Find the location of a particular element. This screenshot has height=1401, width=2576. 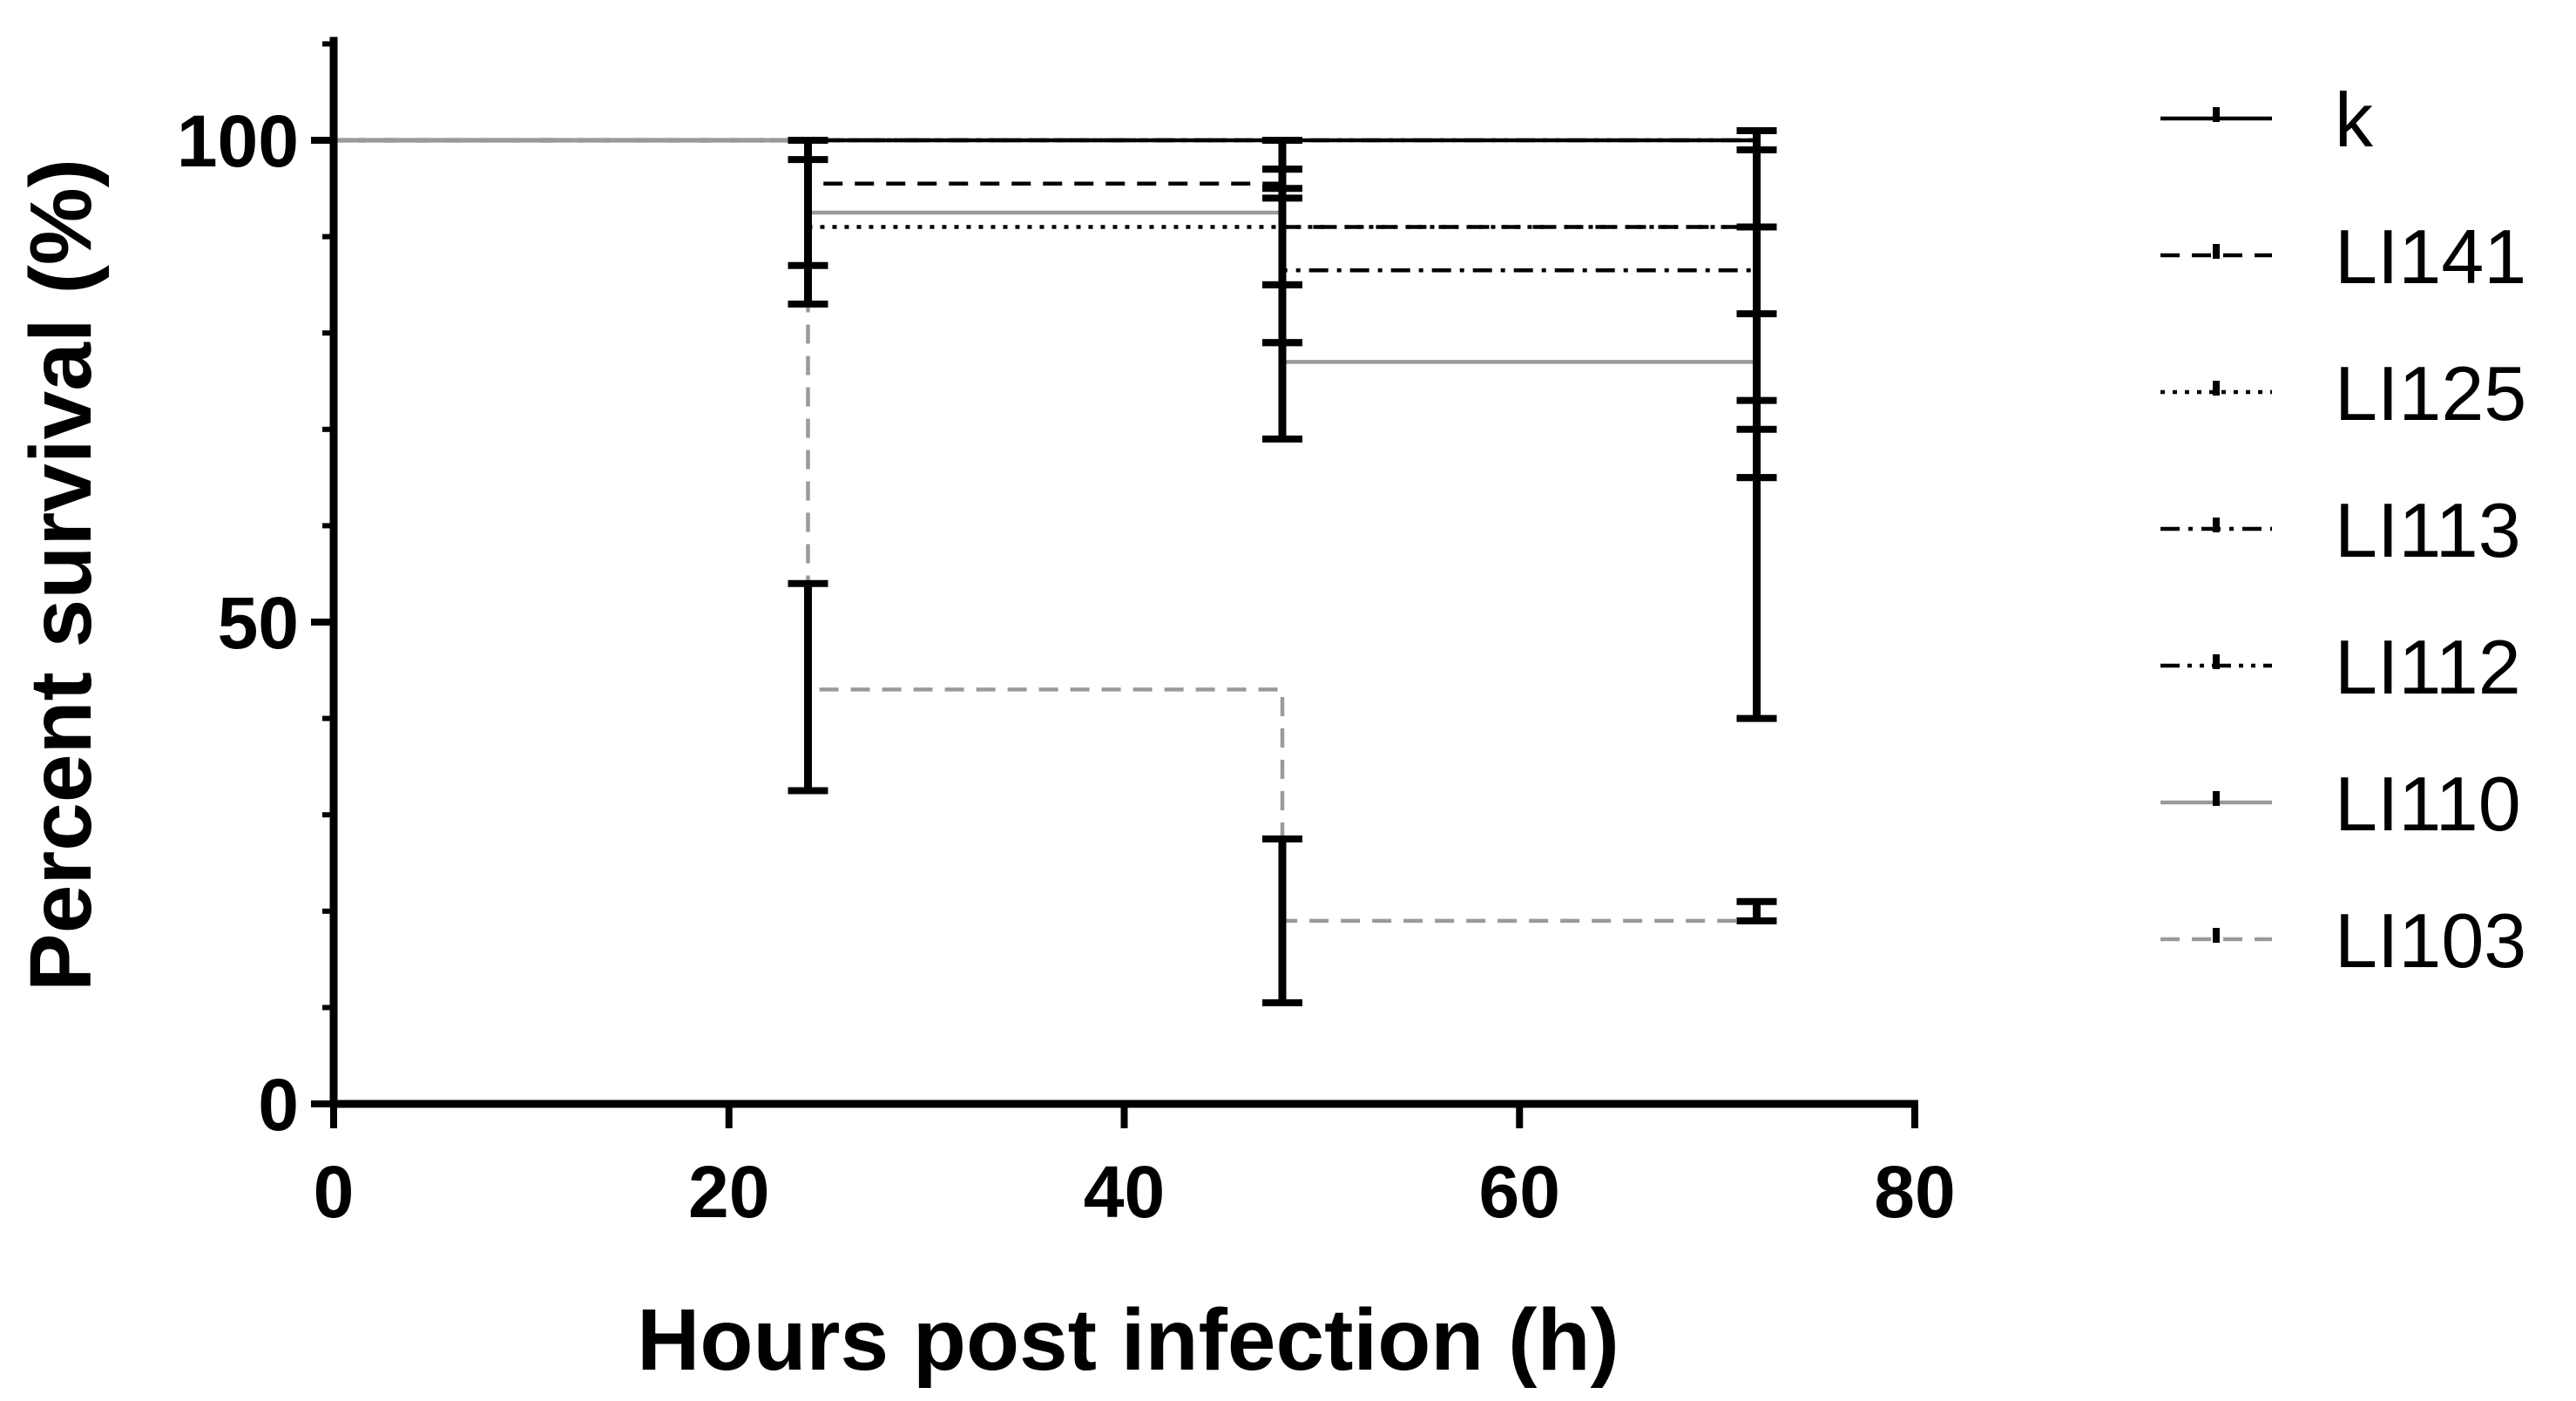

error-bar-li110-24h is located at coordinates (808, 222).